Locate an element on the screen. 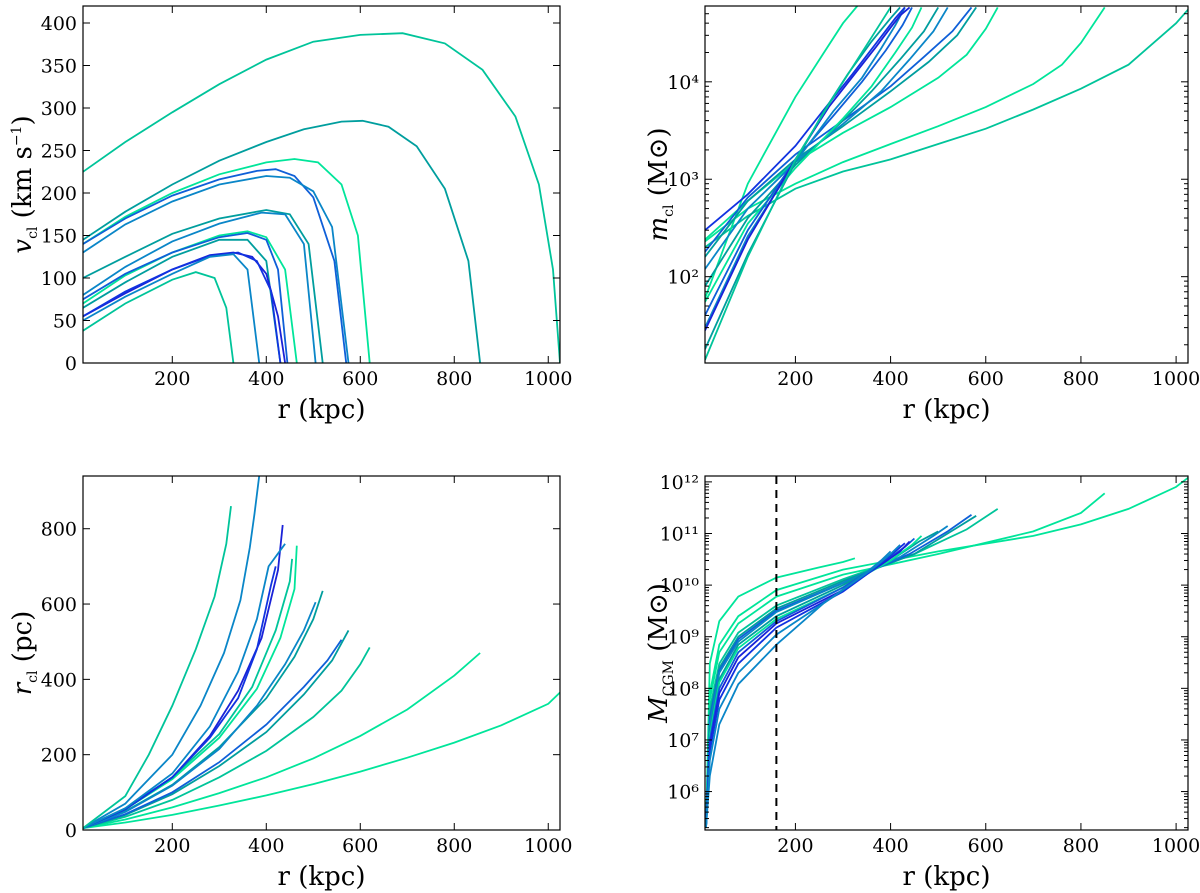  y-tick-label: 800 is located at coordinates (59, 530).